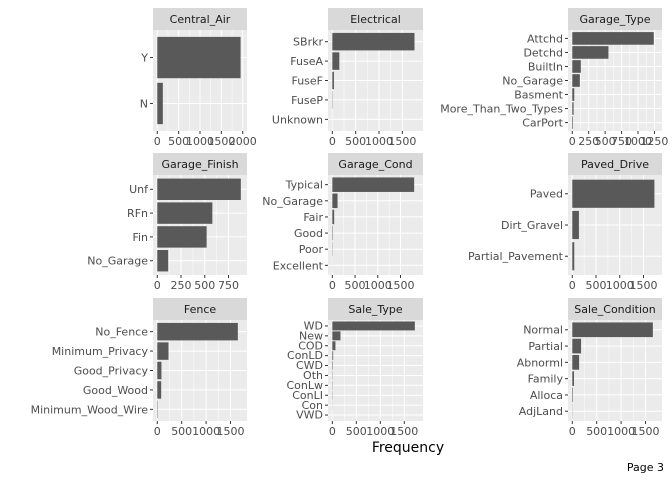 Image resolution: width=672 pixels, height=485 pixels. What do you see at coordinates (144, 58) in the screenshot?
I see `category-label: Y` at bounding box center [144, 58].